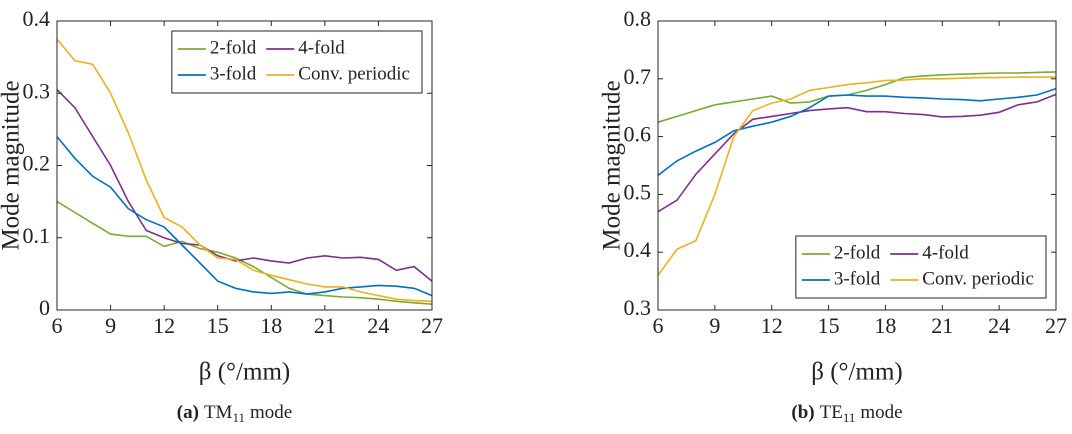 This screenshot has height=434, width=1072. What do you see at coordinates (638, 191) in the screenshot?
I see `y-tick-label: 0.5` at bounding box center [638, 191].